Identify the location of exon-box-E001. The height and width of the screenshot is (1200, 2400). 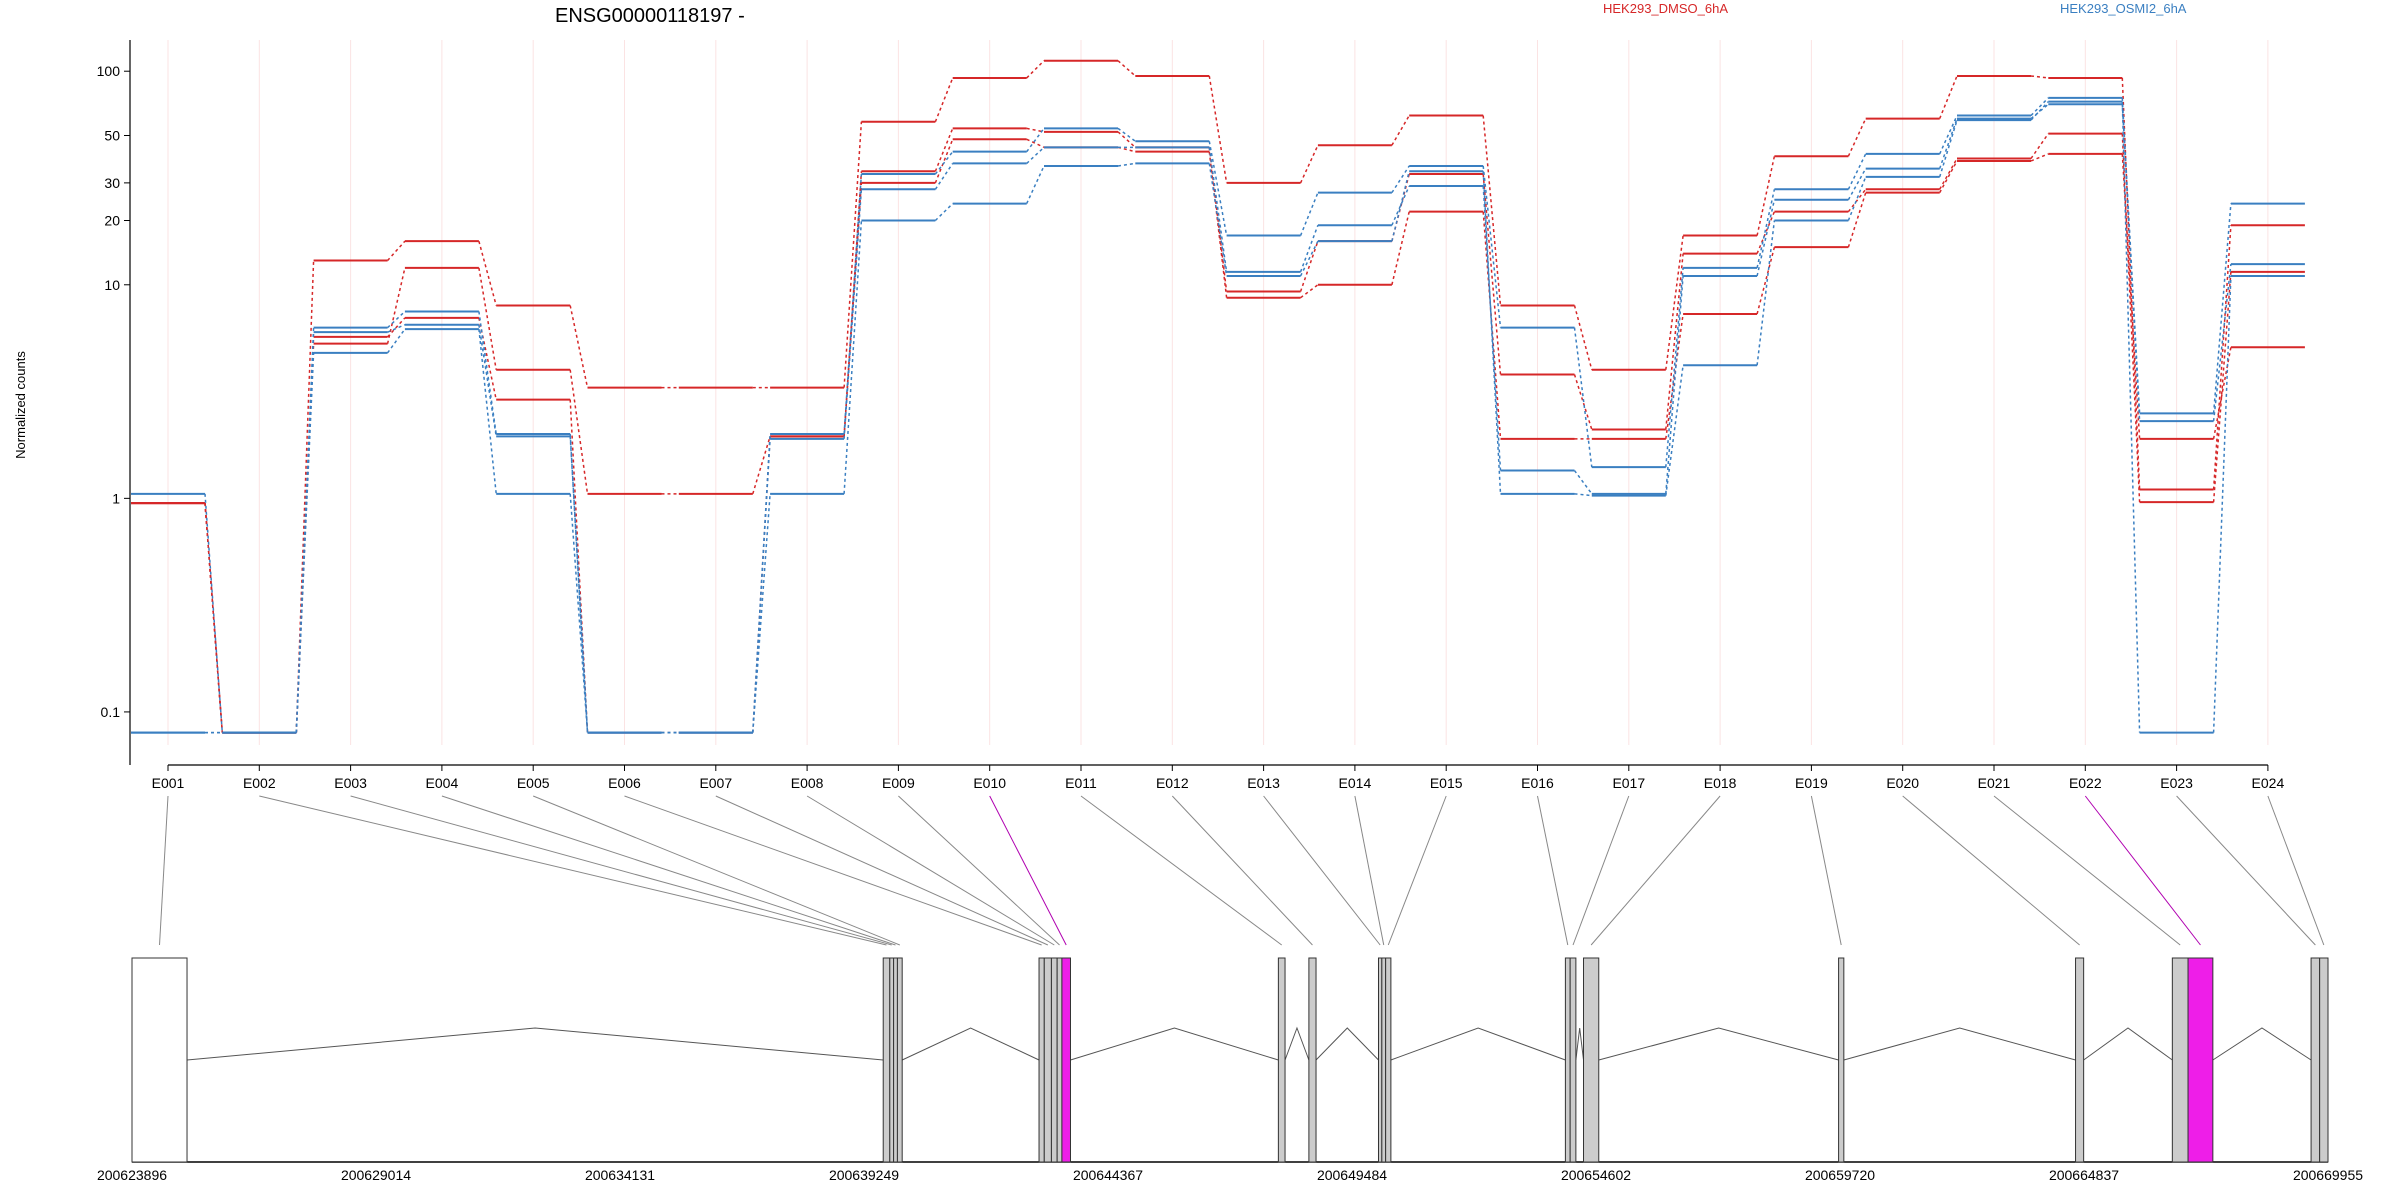
(159, 1060).